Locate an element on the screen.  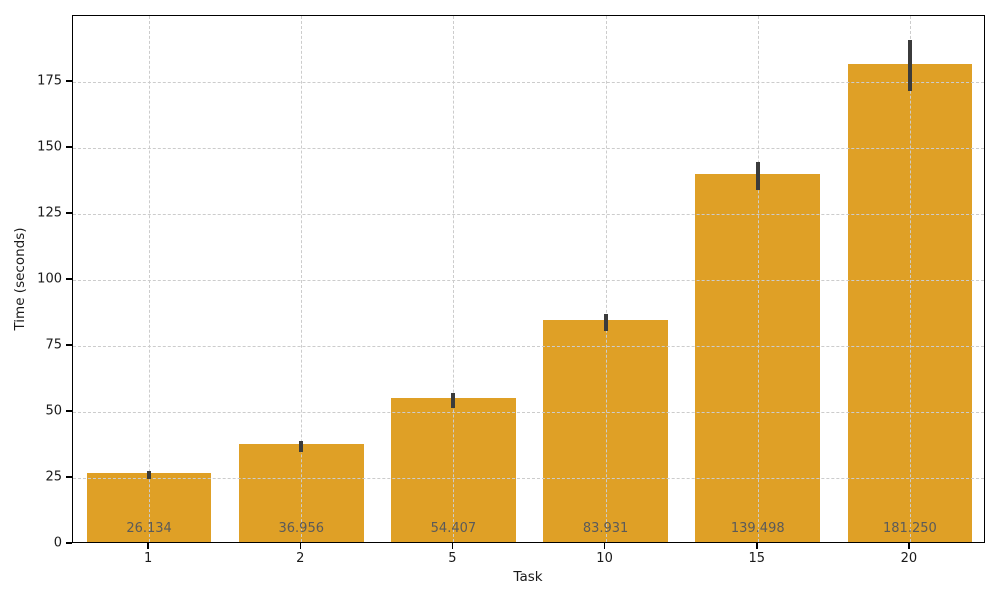
y-tick-label: 100 is located at coordinates (49, 279).